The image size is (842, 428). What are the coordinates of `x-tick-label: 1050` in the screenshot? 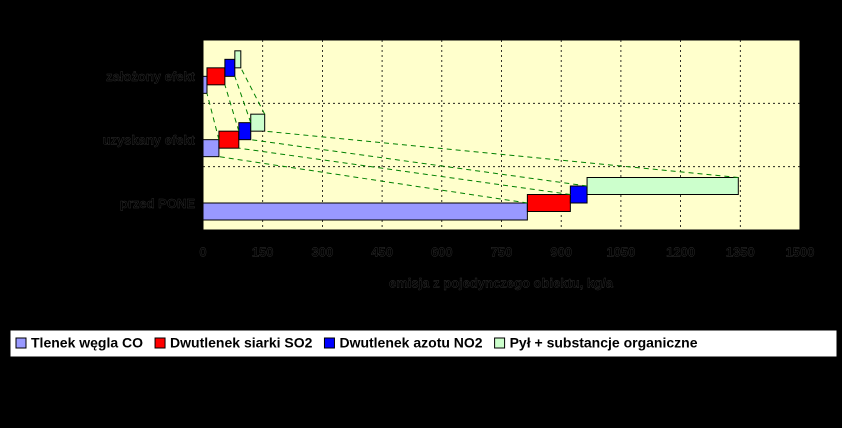 It's located at (620, 251).